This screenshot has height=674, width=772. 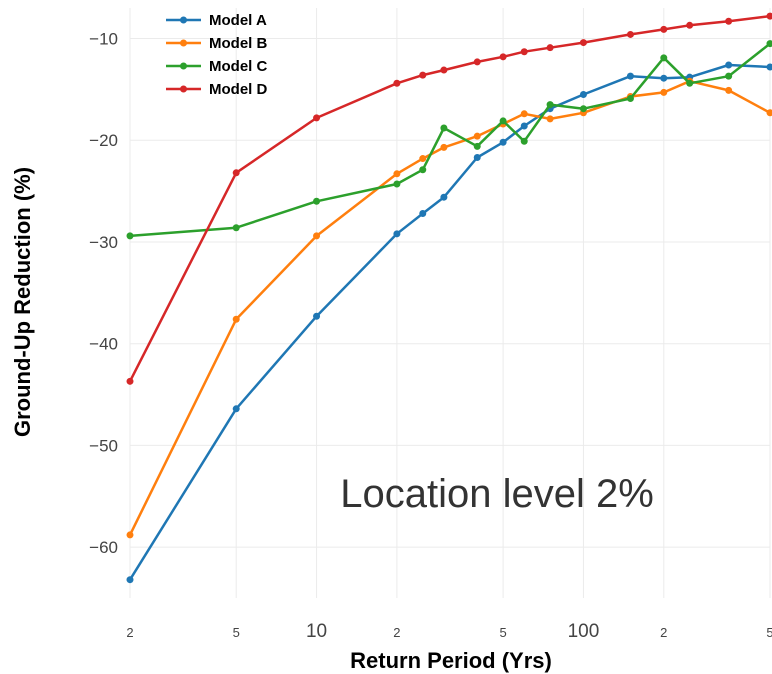 What do you see at coordinates (316, 631) in the screenshot?
I see `x-tick-label: 10` at bounding box center [316, 631].